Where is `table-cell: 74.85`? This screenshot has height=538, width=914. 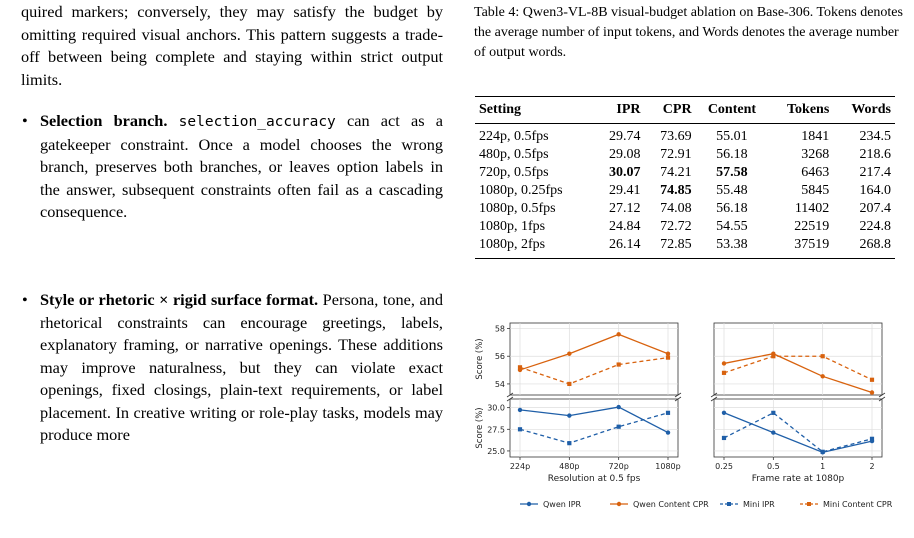
table-cell: 74.85 is located at coordinates (676, 190).